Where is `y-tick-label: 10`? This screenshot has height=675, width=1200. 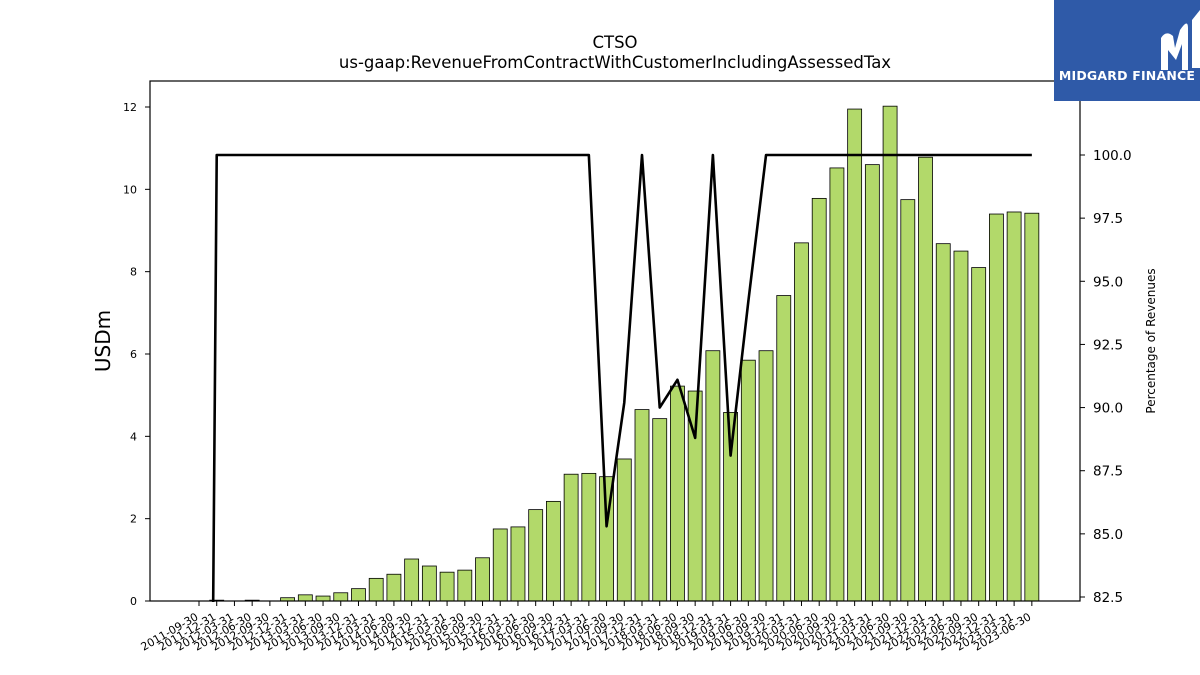
y-tick-label: 10 is located at coordinates (130, 189).